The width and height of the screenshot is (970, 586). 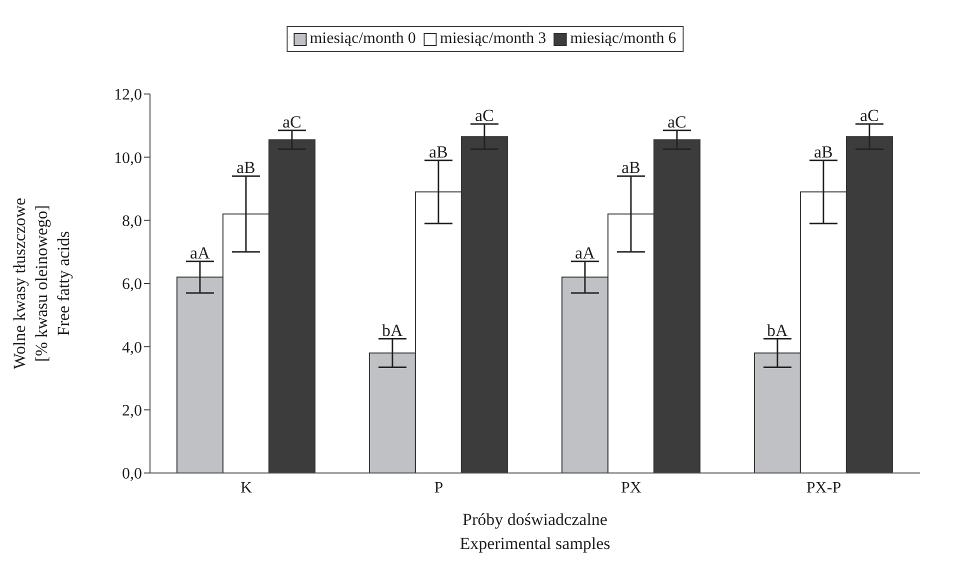 I want to click on y-tick-label: 10,0, so click(x=128, y=158).